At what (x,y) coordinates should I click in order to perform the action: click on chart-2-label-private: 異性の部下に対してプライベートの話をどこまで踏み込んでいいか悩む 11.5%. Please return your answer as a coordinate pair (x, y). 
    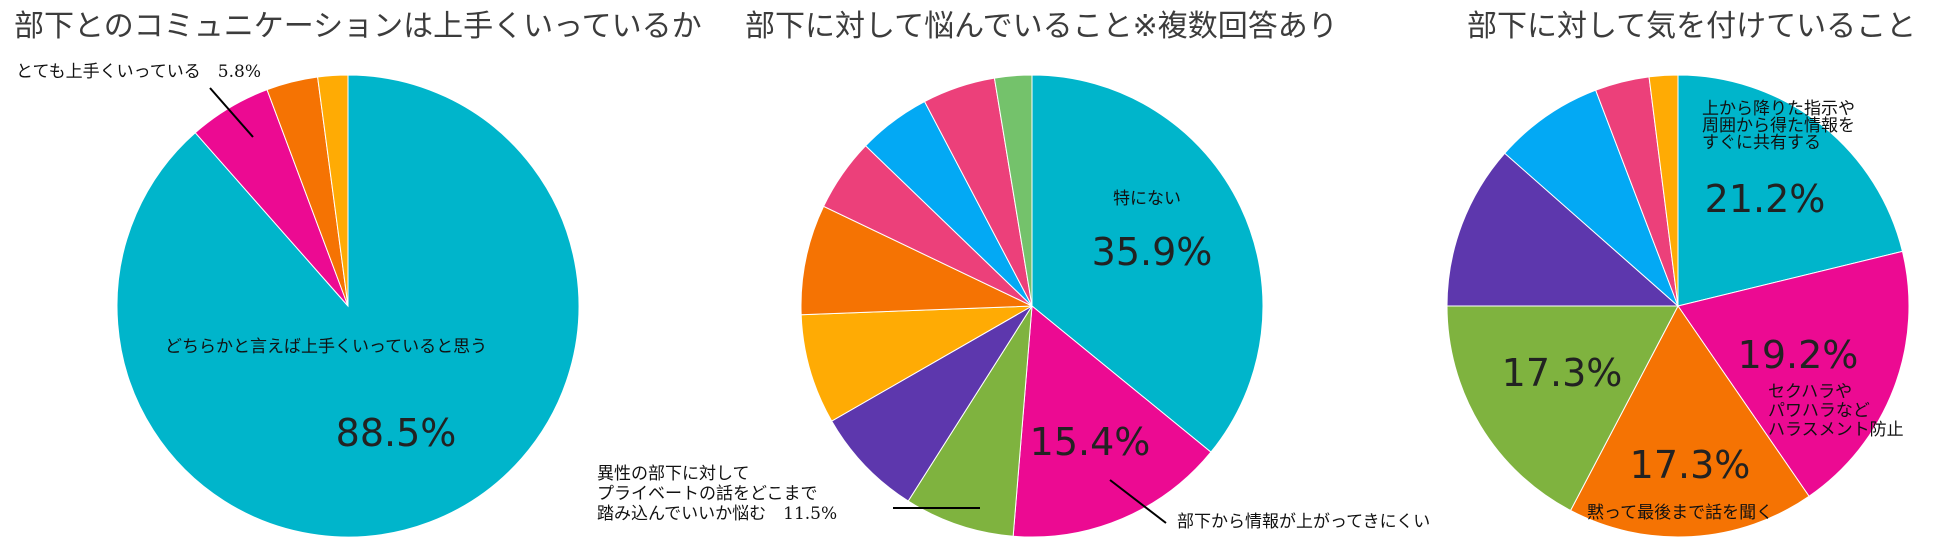
    Looking at the image, I should click on (717, 494).